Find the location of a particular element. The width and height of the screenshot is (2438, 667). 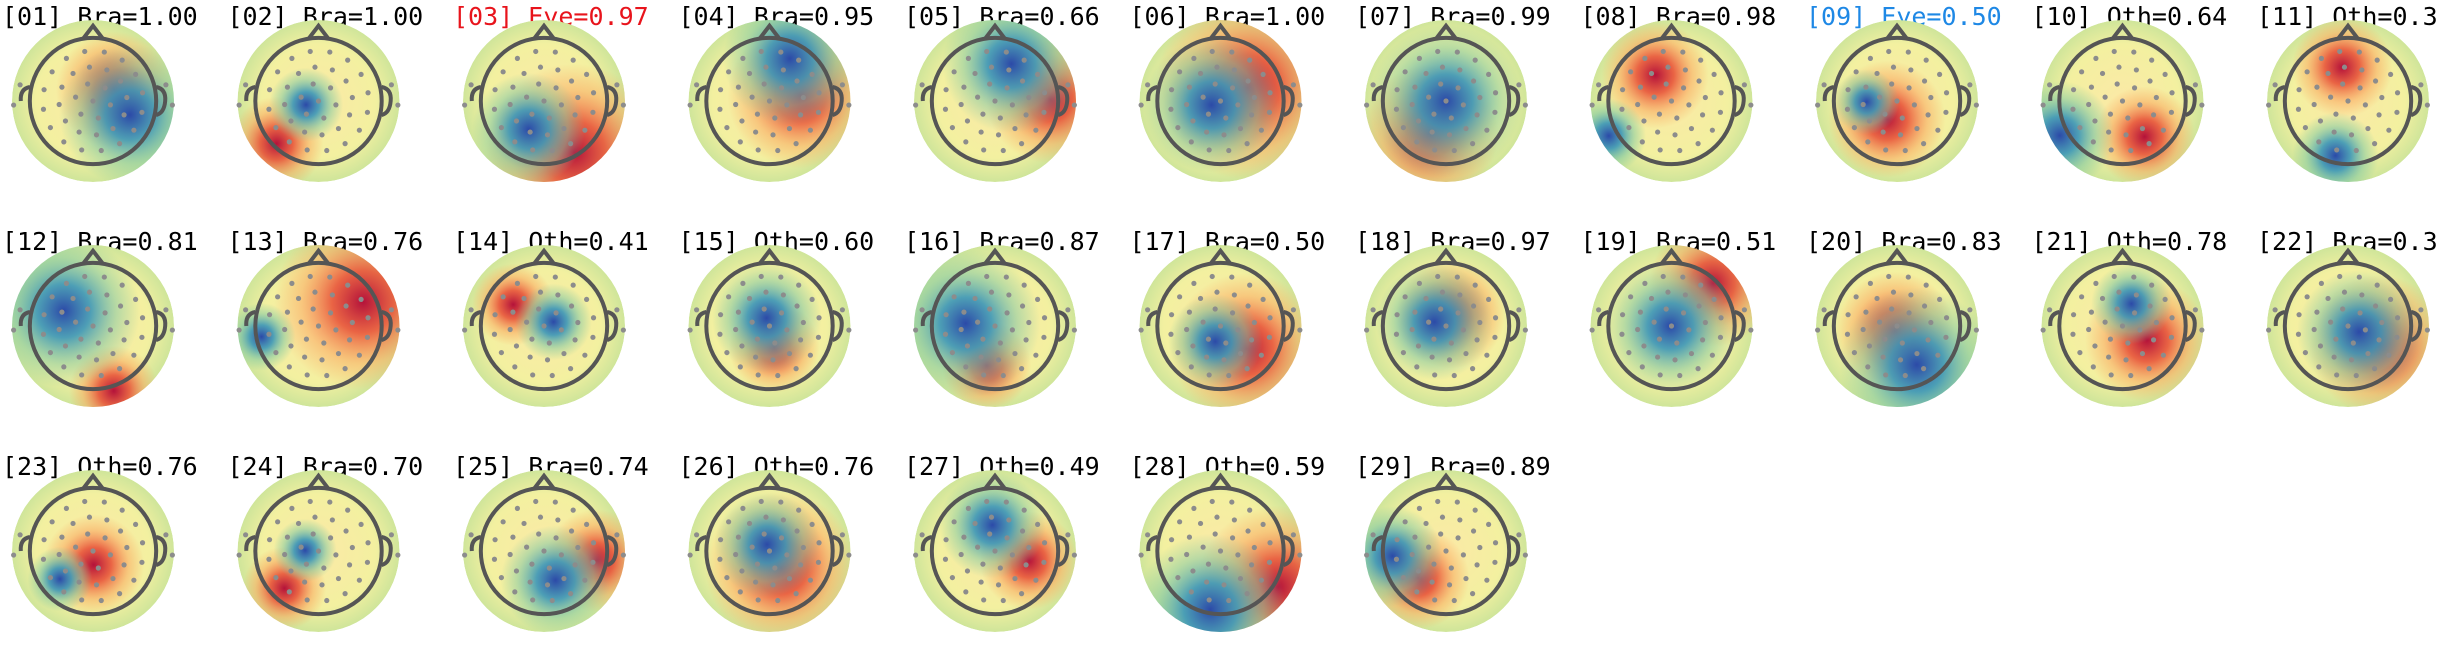

topomap: [08] Bra=0.98 is located at coordinates (1678, 92).